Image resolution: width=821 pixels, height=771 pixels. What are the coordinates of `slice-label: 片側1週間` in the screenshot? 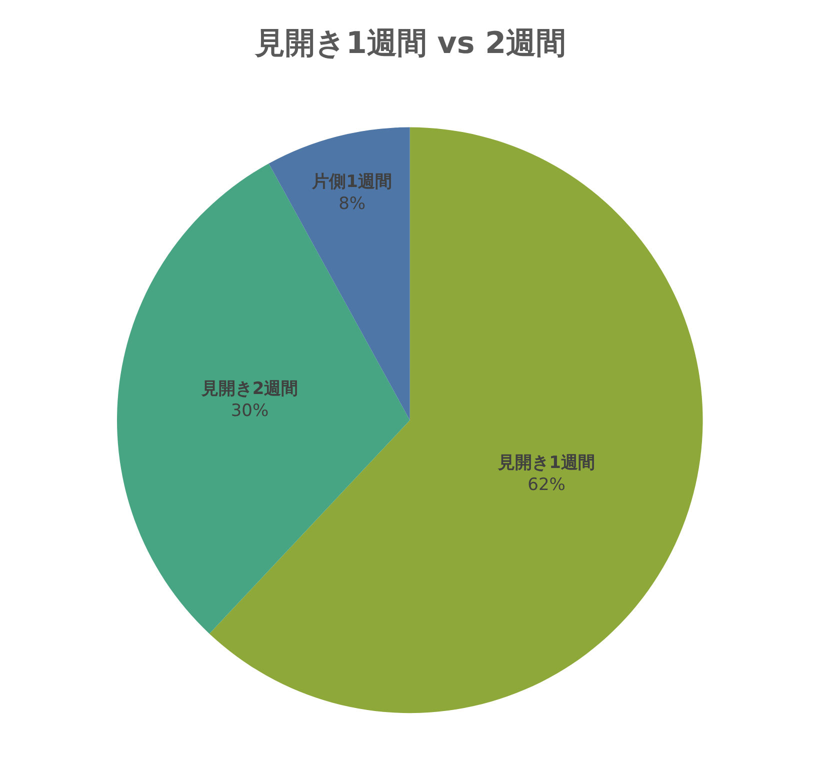 It's located at (351, 182).